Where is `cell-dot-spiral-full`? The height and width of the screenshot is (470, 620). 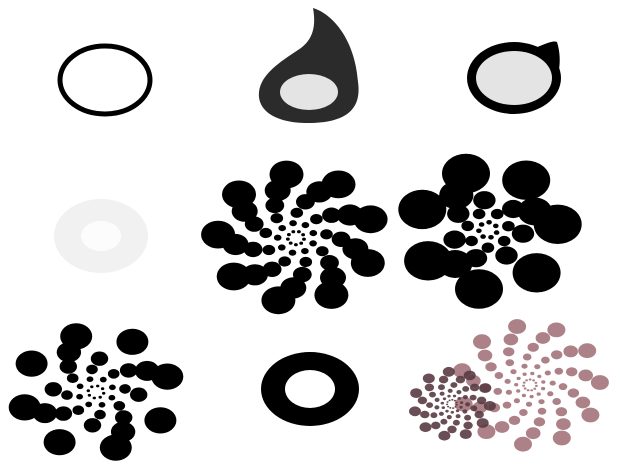 cell-dot-spiral-full is located at coordinates (294, 237).